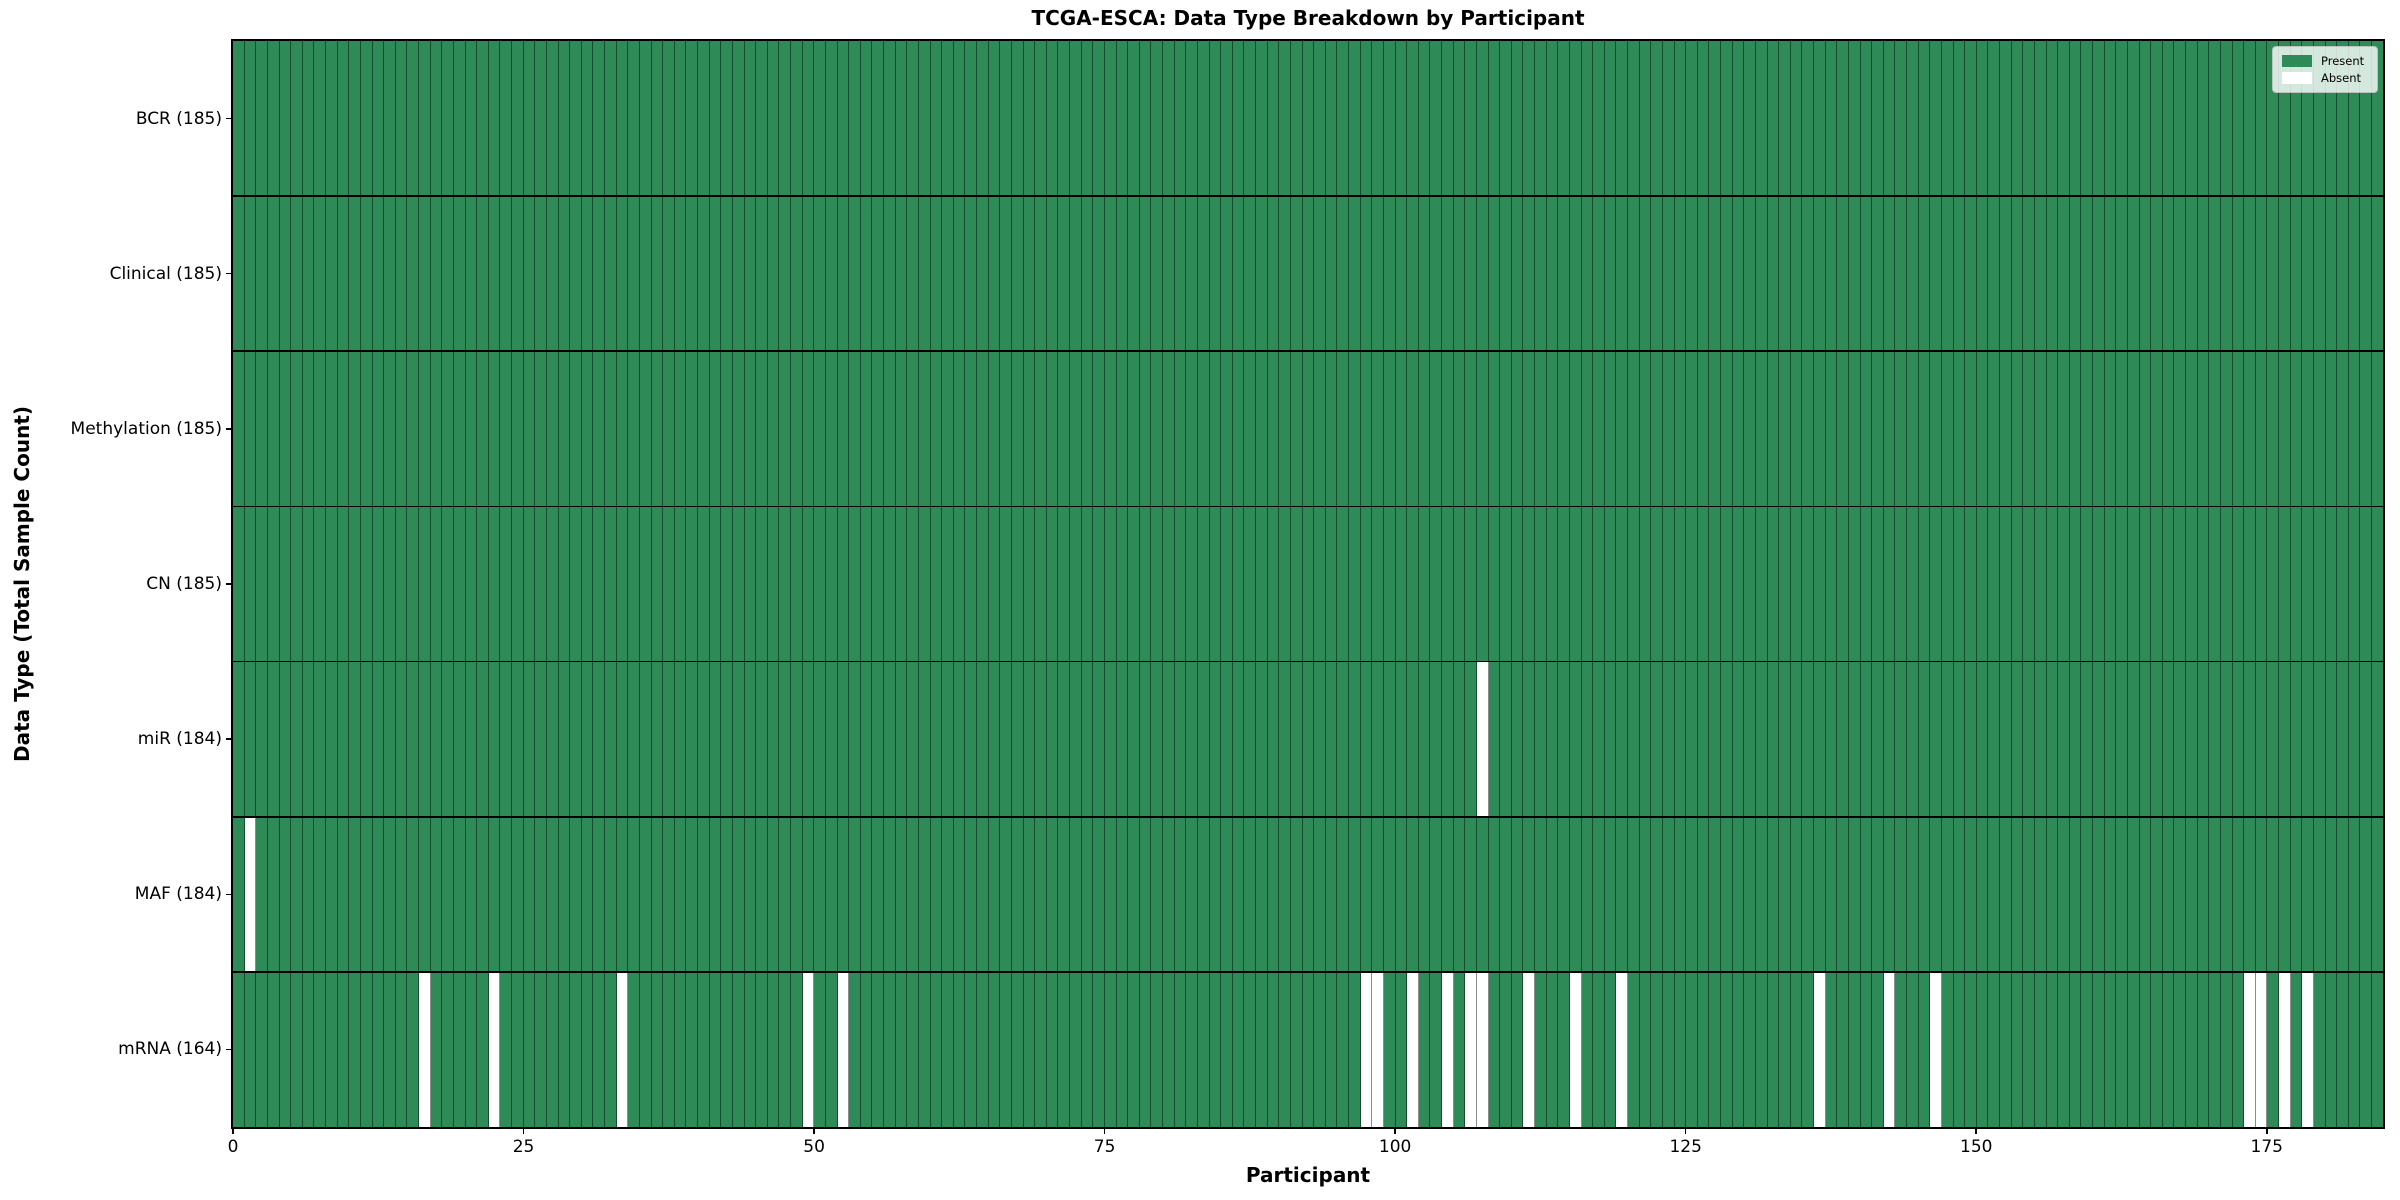 This screenshot has height=1200, width=2400. What do you see at coordinates (229, 584) in the screenshot?
I see `y-tick-mark` at bounding box center [229, 584].